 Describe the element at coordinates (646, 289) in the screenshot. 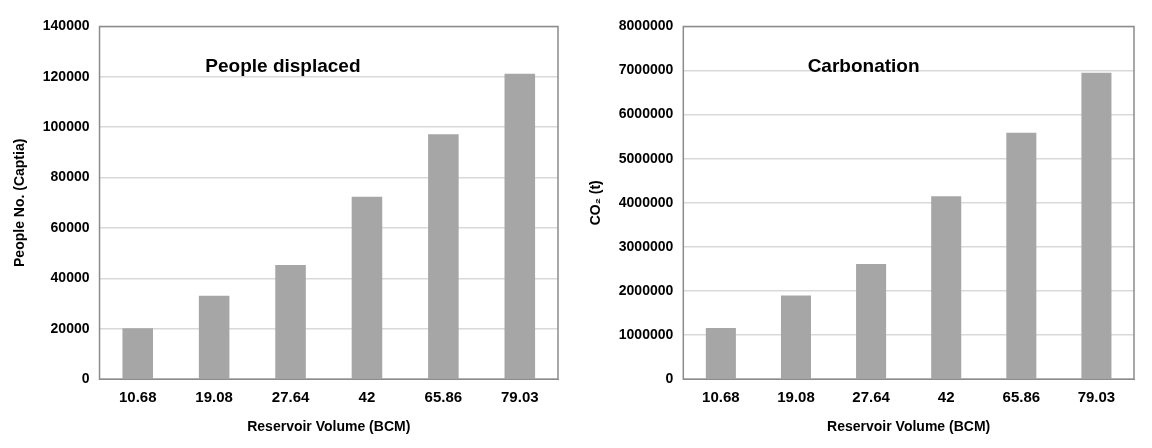

I see `y-tick-label: 2000000` at that location.